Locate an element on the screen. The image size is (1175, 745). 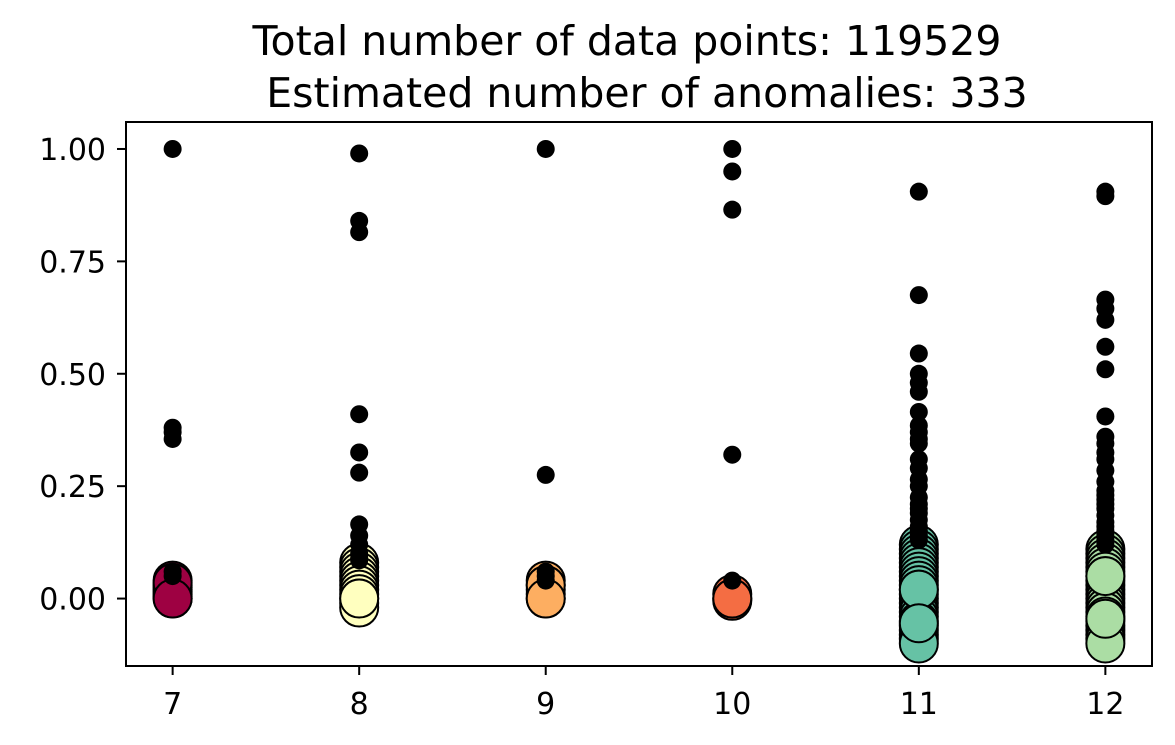
x-tick-label-10: 10 is located at coordinates (732, 704).